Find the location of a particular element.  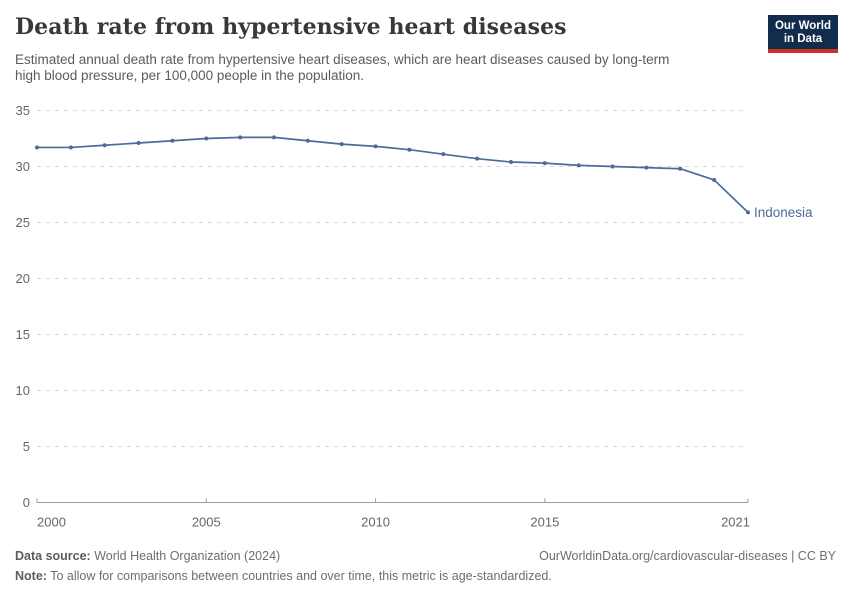

y-axis-tick-label: 10 is located at coordinates (23, 390).